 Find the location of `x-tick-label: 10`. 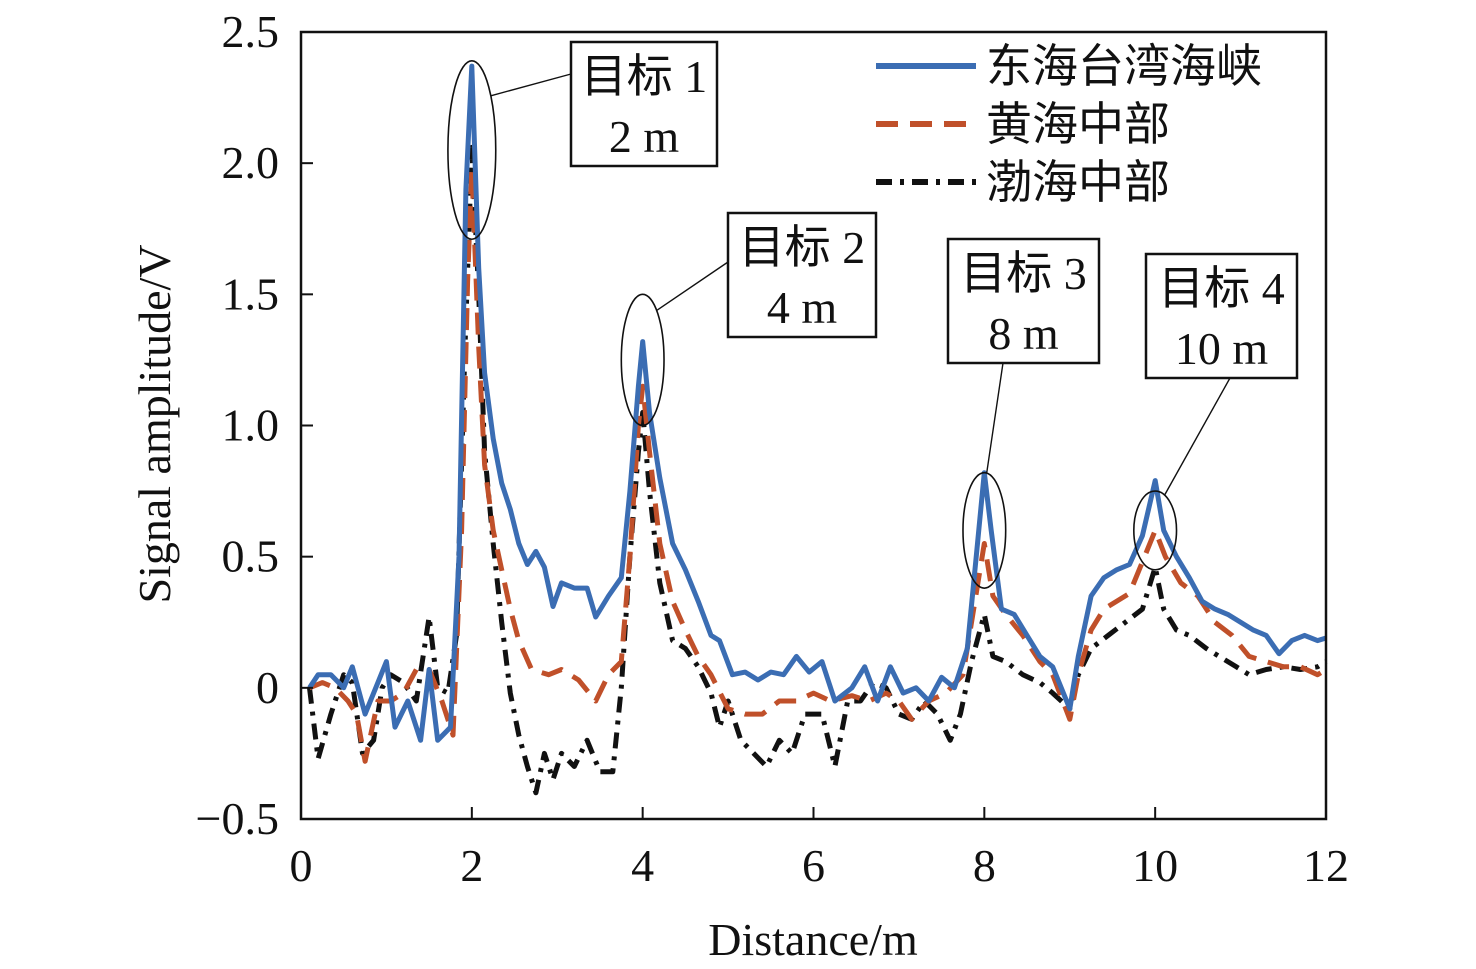

x-tick-label: 10 is located at coordinates (1155, 865).